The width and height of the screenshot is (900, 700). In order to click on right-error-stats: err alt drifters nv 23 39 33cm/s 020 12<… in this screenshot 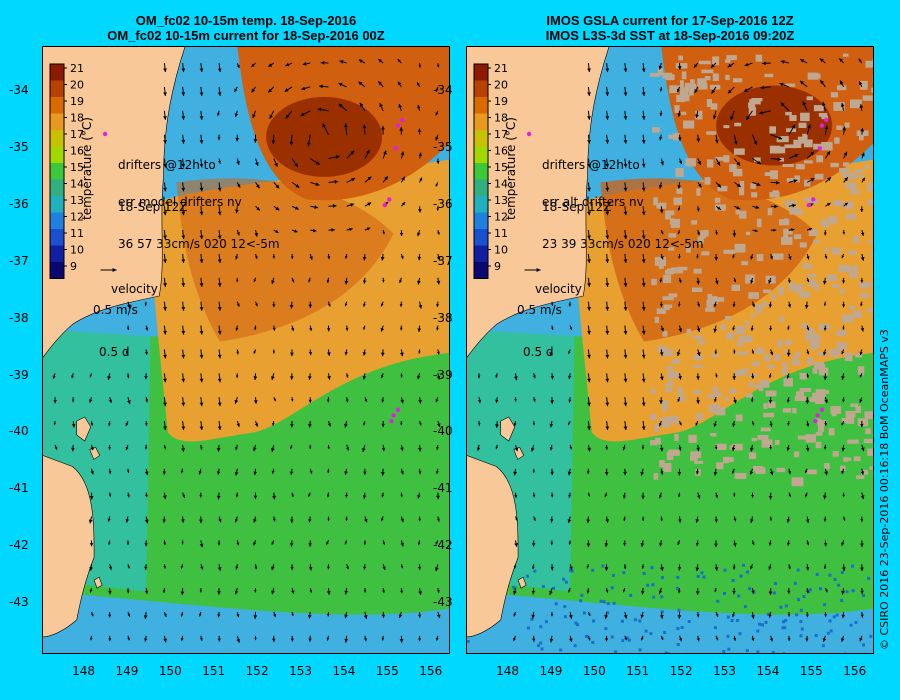, I will do `click(623, 223)`.